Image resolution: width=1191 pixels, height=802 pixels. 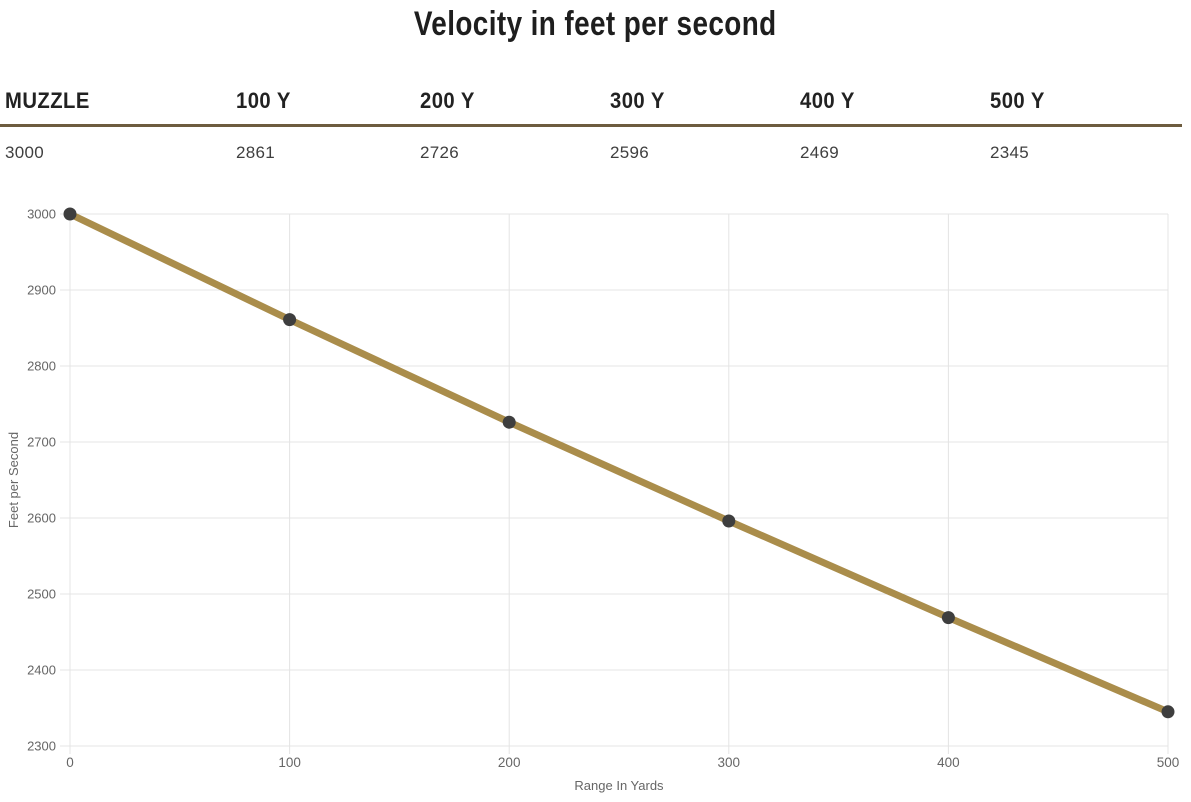 I want to click on y-tick-label: 2800, so click(x=41, y=366).